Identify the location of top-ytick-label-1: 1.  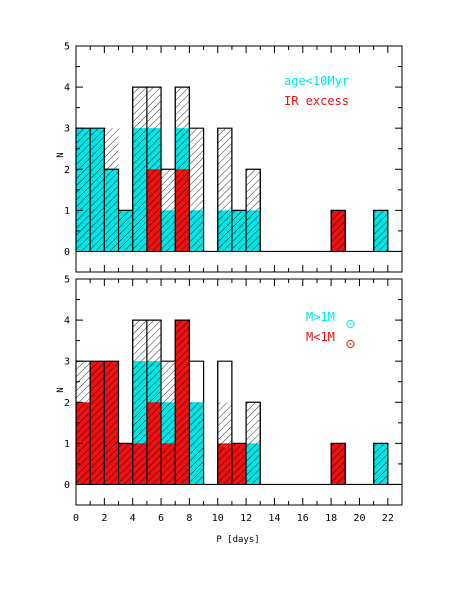
(67, 211).